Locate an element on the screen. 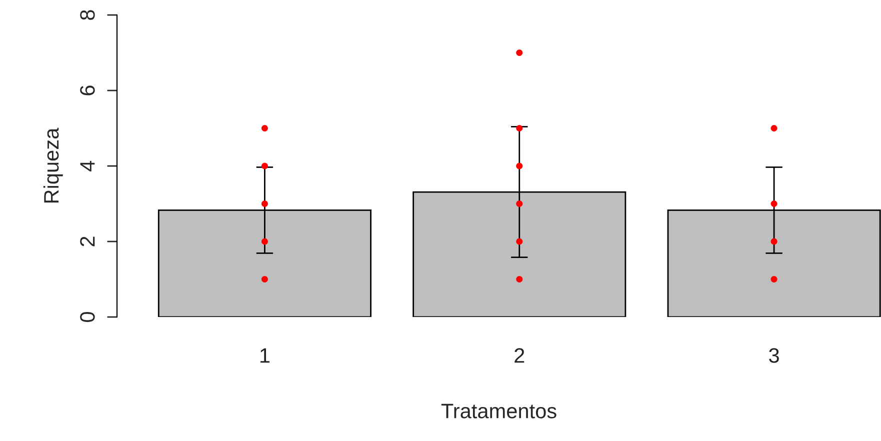 This screenshot has width=881, height=441. y-tick-label: 6 is located at coordinates (87, 91).